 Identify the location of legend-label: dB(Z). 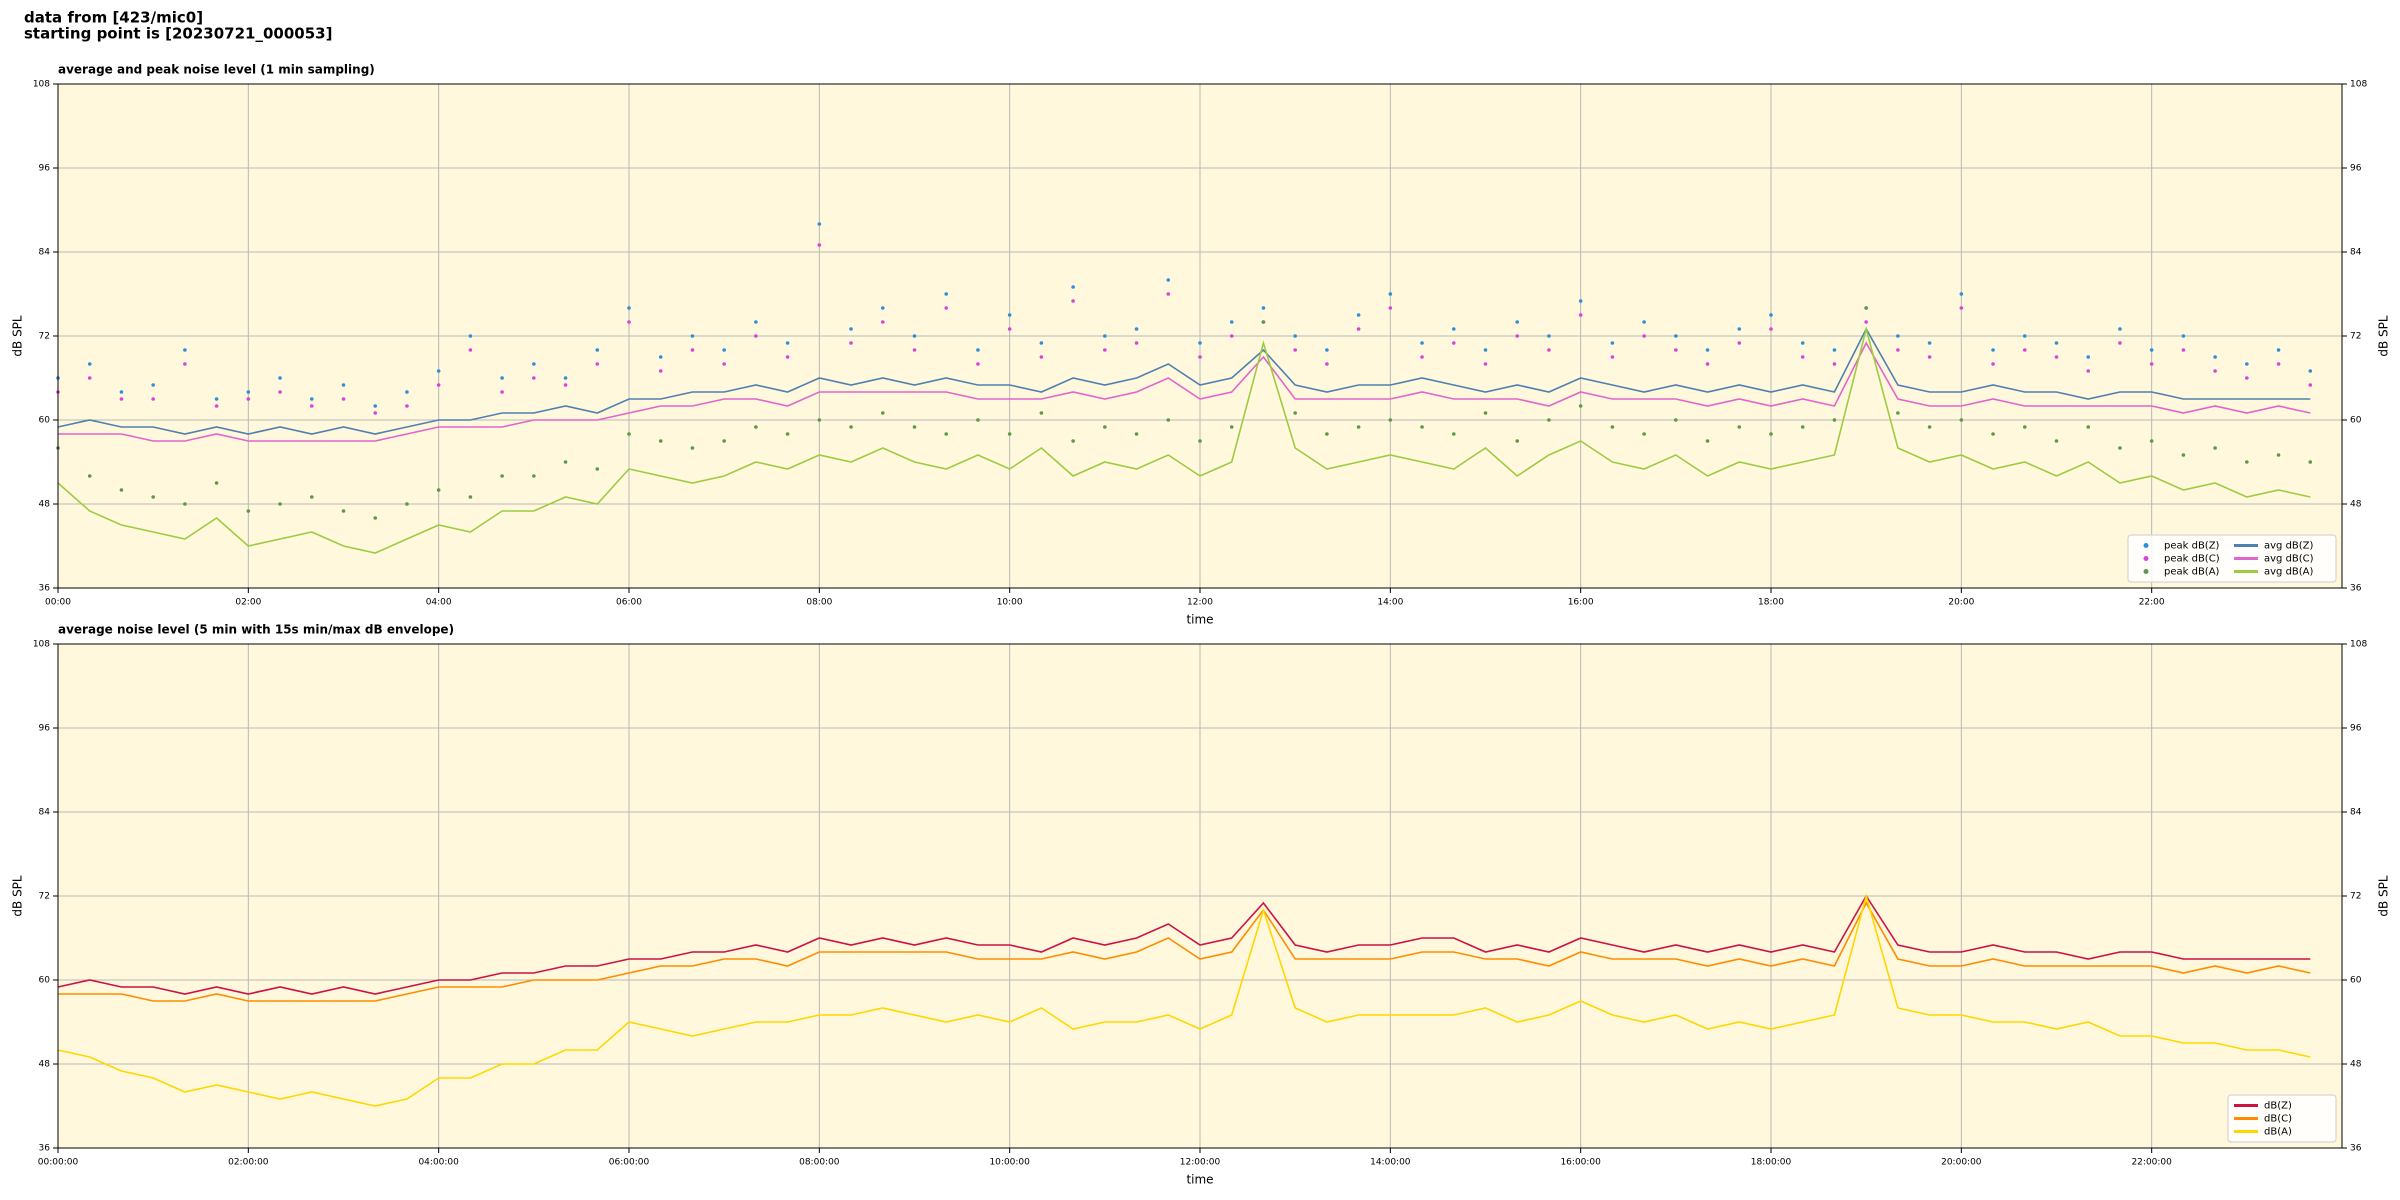
(2278, 1106).